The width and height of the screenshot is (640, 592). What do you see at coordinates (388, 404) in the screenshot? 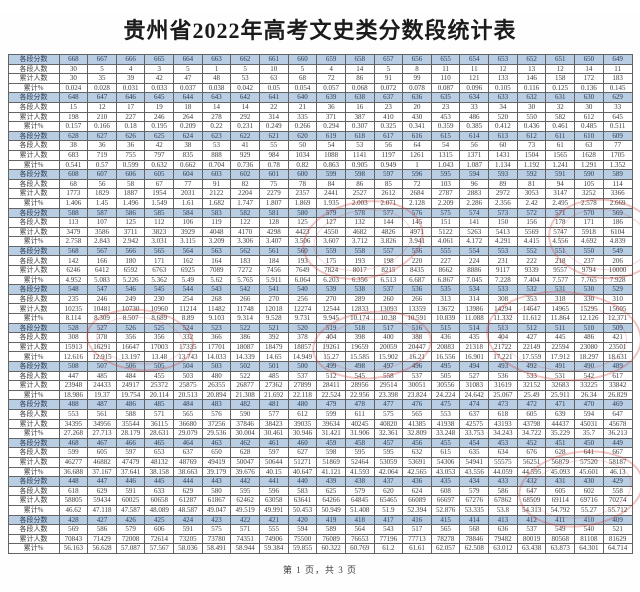
I see `score-cell: 477` at bounding box center [388, 404].